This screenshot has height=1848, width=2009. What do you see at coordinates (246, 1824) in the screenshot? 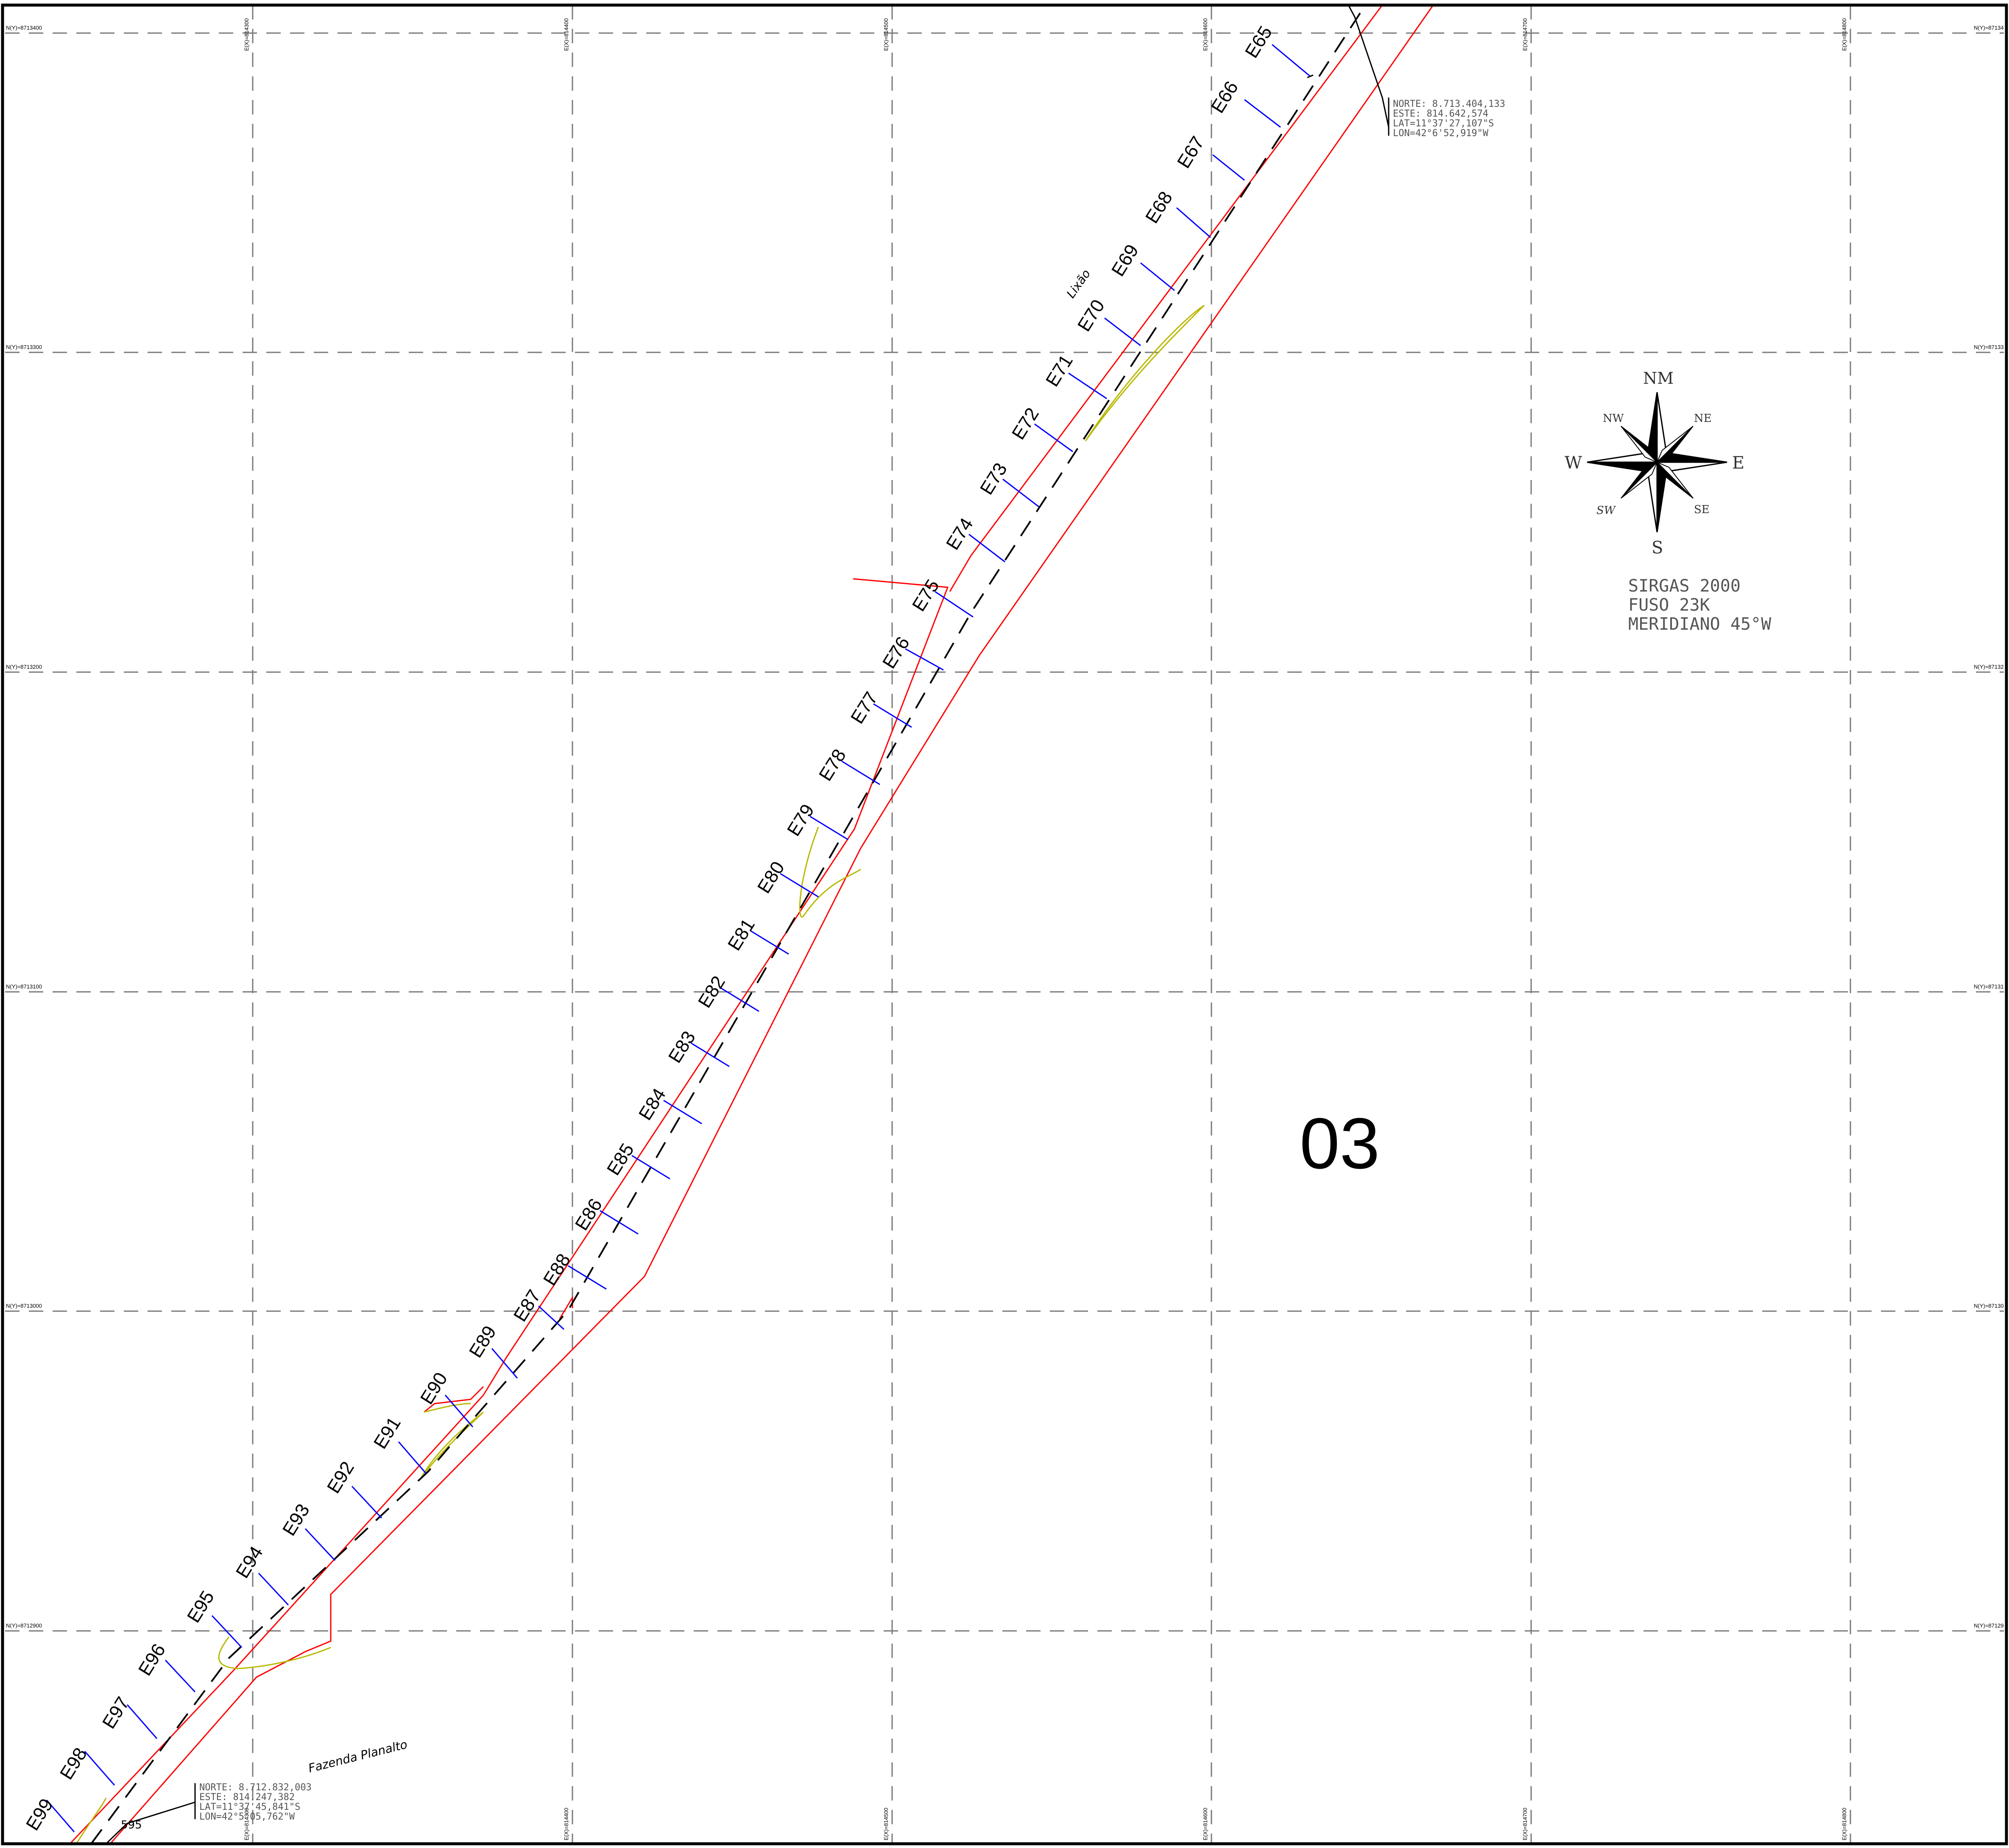
I see `easting-label: E(X)=814300` at bounding box center [246, 1824].